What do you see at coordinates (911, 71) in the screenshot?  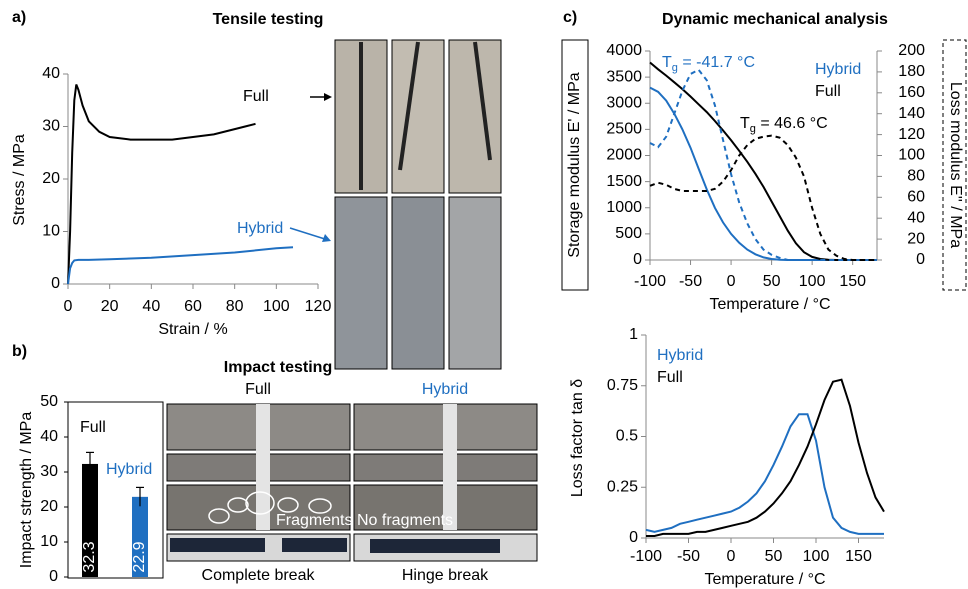 I see `y2-tick-label: 180` at bounding box center [911, 71].